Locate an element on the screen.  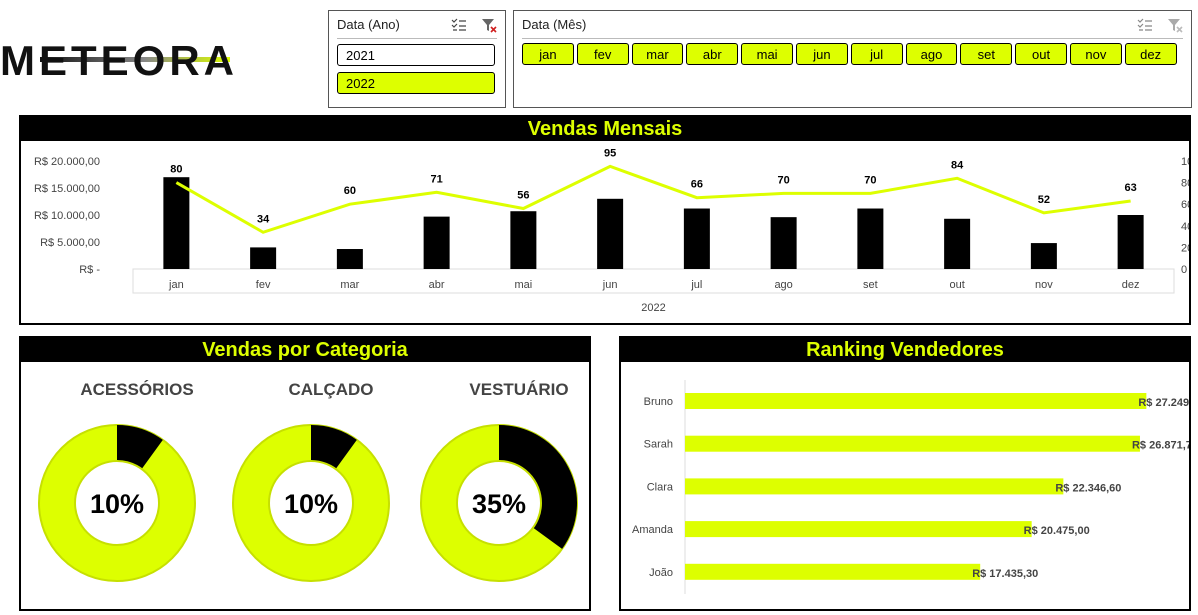
month-button-out: out is located at coordinates (1041, 54).